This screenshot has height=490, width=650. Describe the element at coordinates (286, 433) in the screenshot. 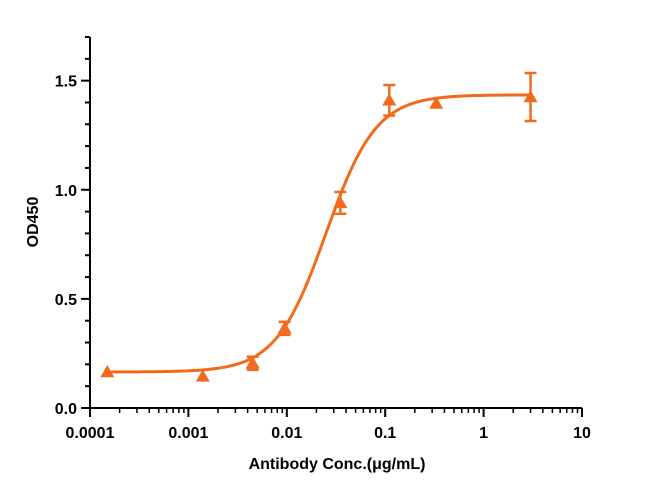

I see `x-tick-label: 0.01` at that location.